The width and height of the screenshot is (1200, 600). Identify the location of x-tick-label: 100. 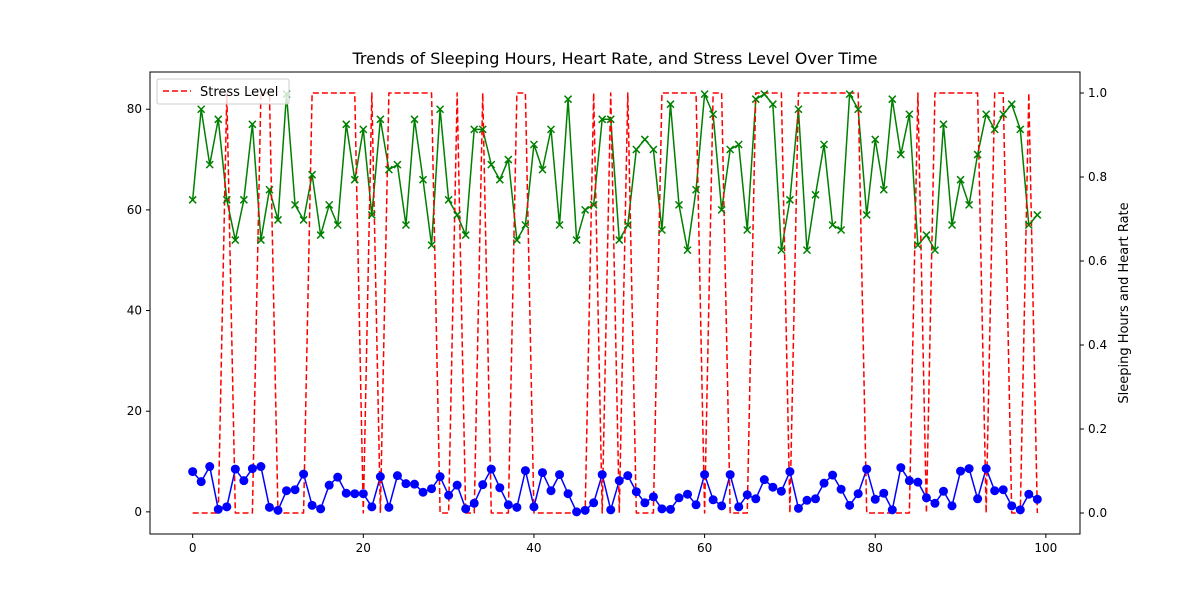
(1045, 548).